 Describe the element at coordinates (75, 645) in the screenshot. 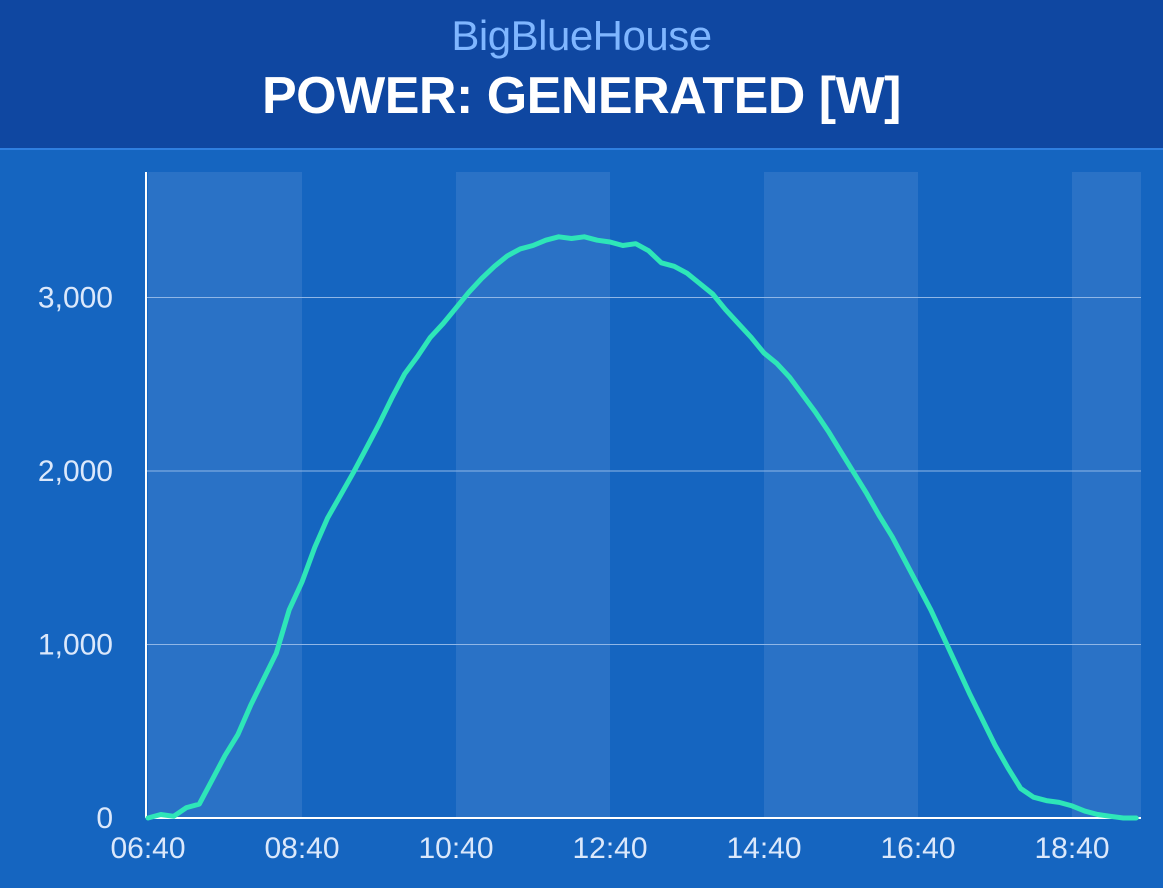

I see `y-tick-label: 1,000` at that location.